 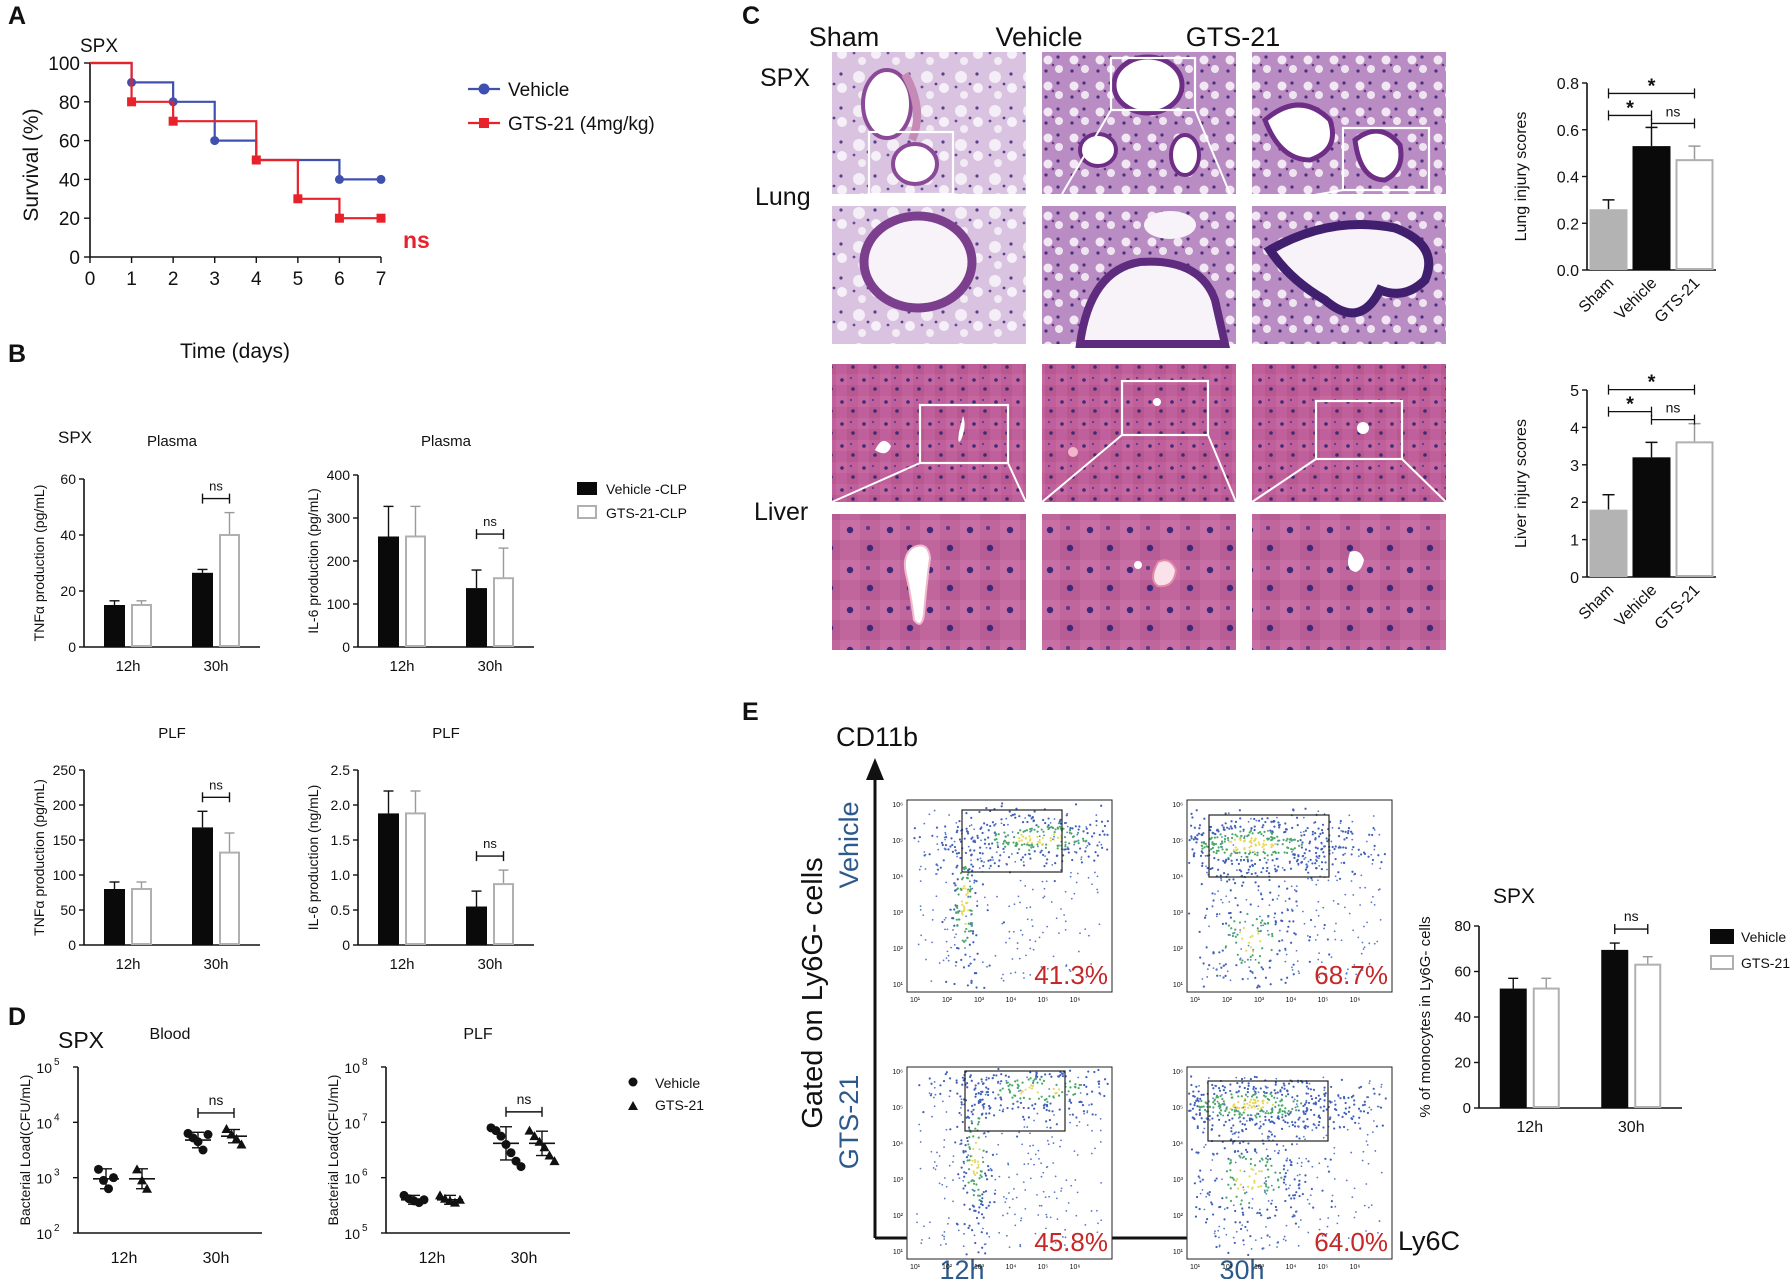 I want to click on legend-vehicle-clp-swatch, so click(x=587, y=488).